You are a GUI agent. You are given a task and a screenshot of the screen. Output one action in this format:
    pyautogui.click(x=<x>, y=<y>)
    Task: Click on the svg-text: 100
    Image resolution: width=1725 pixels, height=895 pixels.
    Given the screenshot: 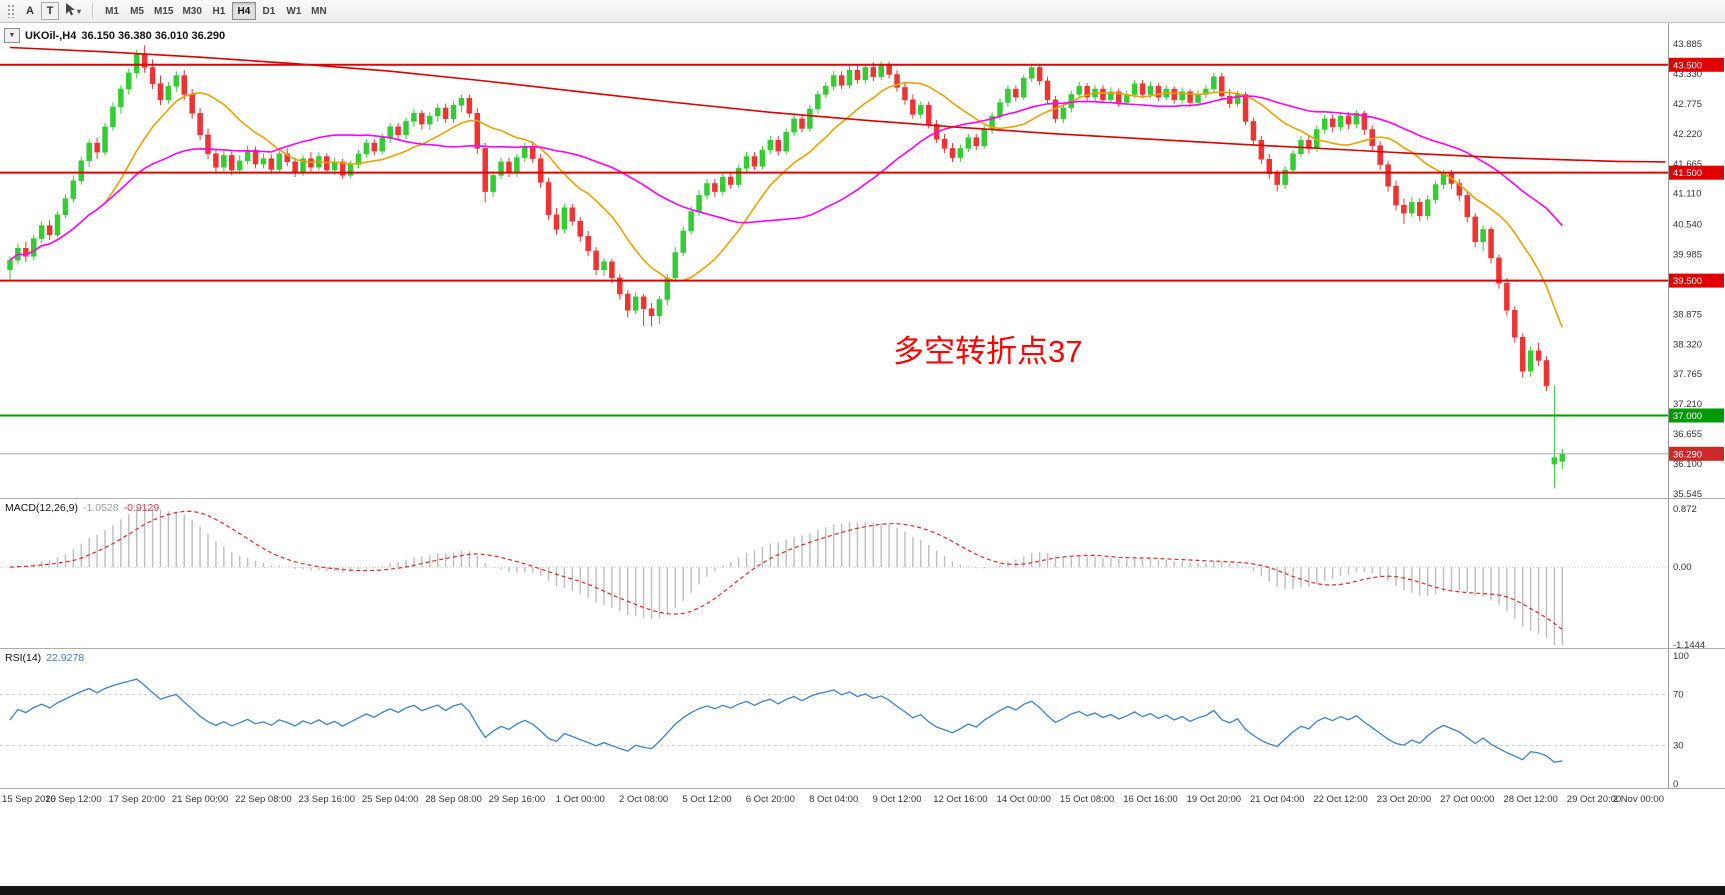 What is the action you would take?
    pyautogui.click(x=1681, y=656)
    